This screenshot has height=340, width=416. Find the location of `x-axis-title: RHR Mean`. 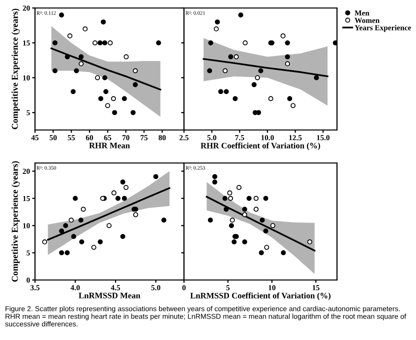

x-axis-title: RHR Mean is located at coordinates (109, 145).